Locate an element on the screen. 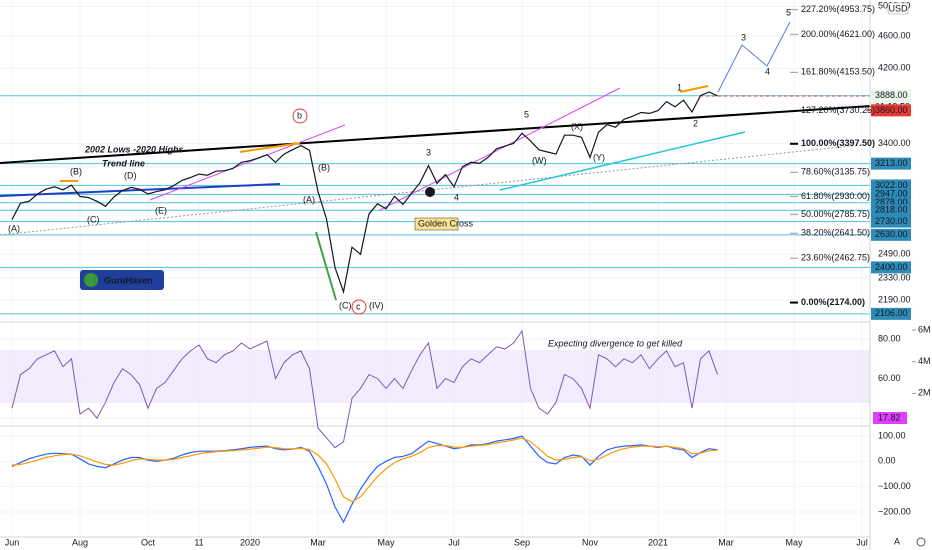 This screenshot has height=550, width=932. annotation: 3 is located at coordinates (743, 37).